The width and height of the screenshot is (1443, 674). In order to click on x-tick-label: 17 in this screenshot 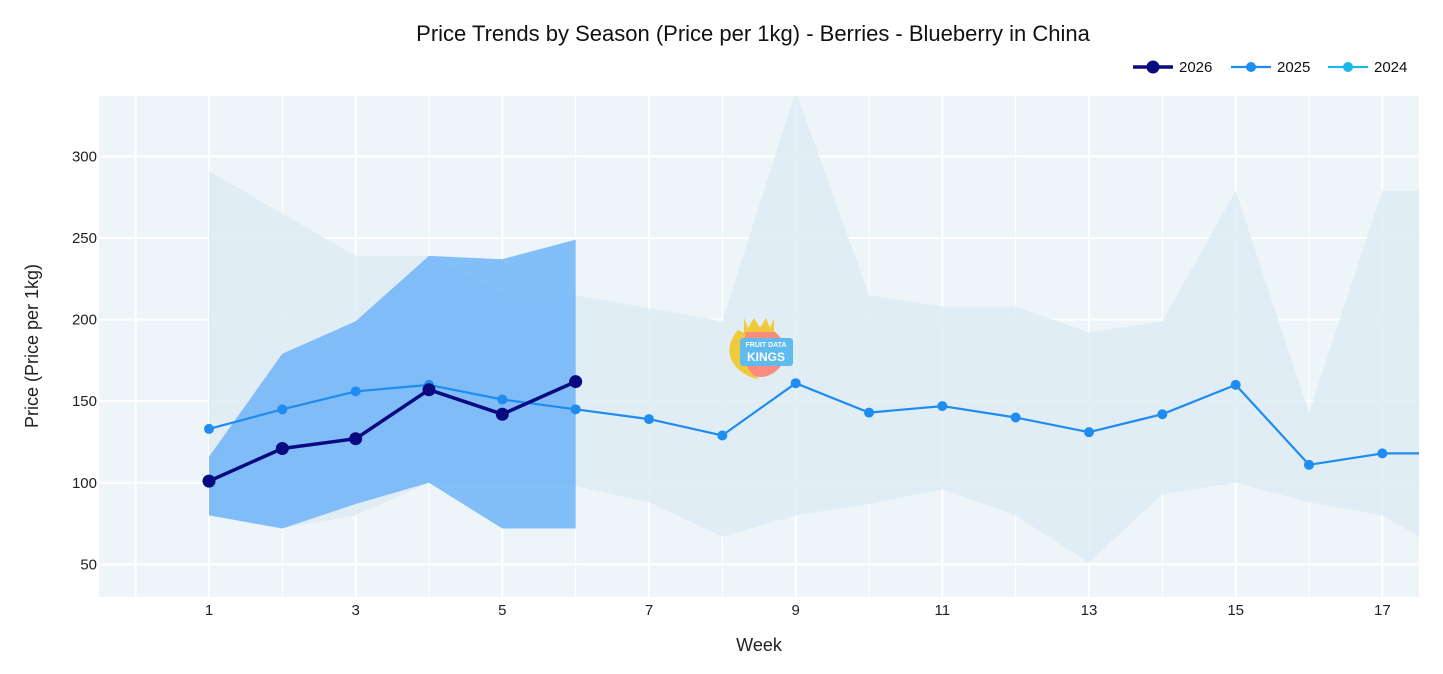, I will do `click(1382, 610)`.